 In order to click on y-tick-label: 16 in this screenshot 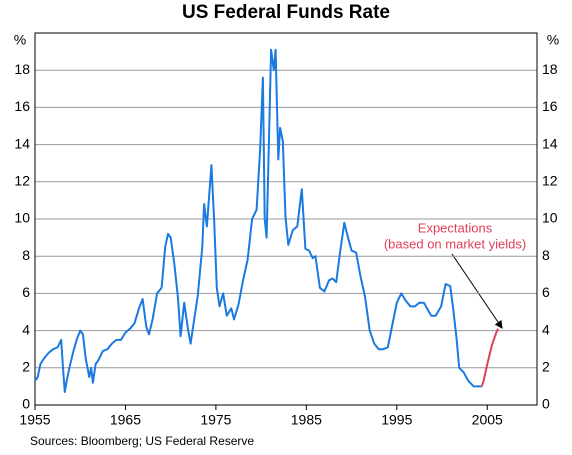, I will do `click(22, 106)`.